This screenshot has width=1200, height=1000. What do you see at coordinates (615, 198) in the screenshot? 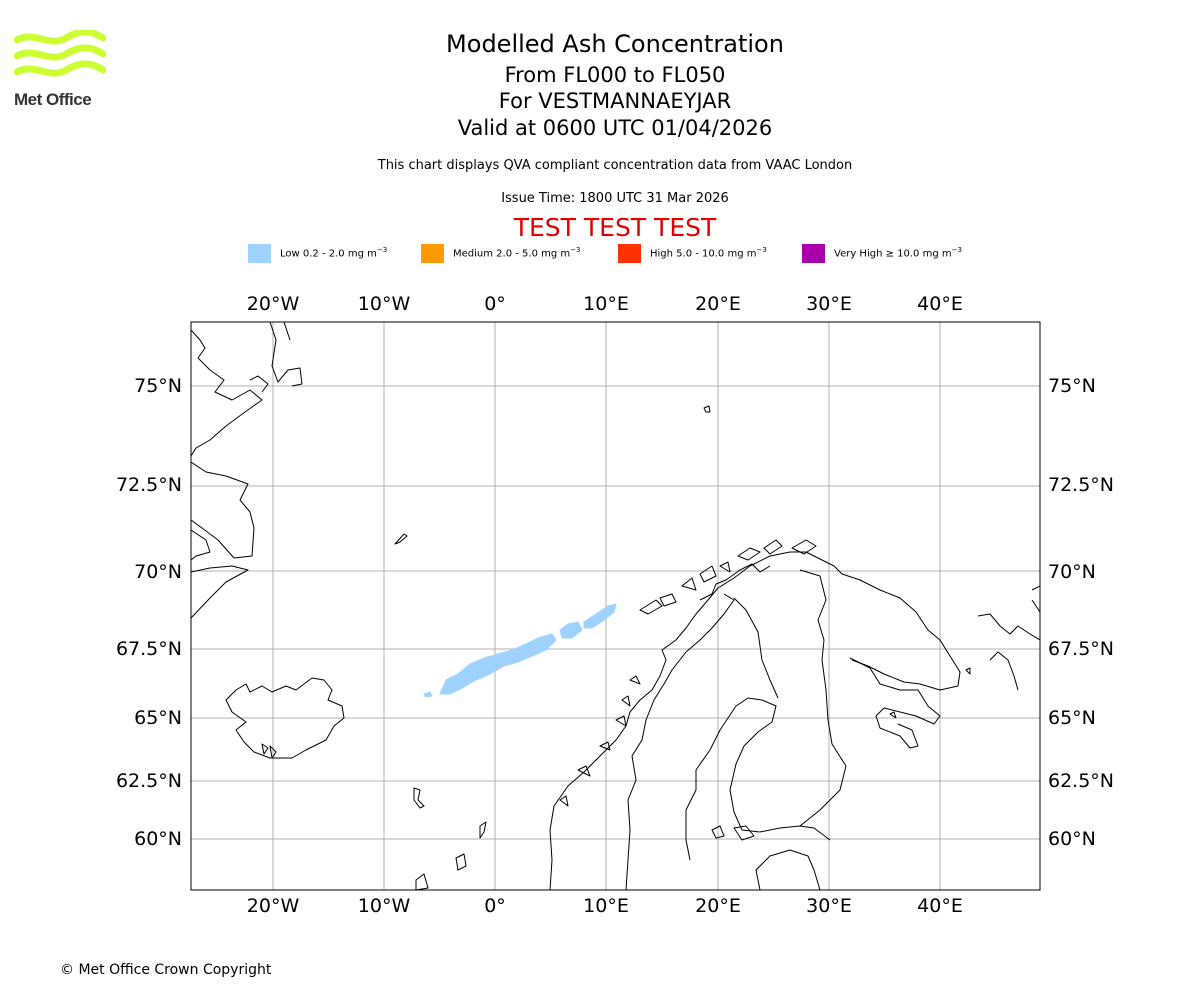
I see `issue-time: Issue Time: 1800 UTC 31 Mar 2026` at bounding box center [615, 198].